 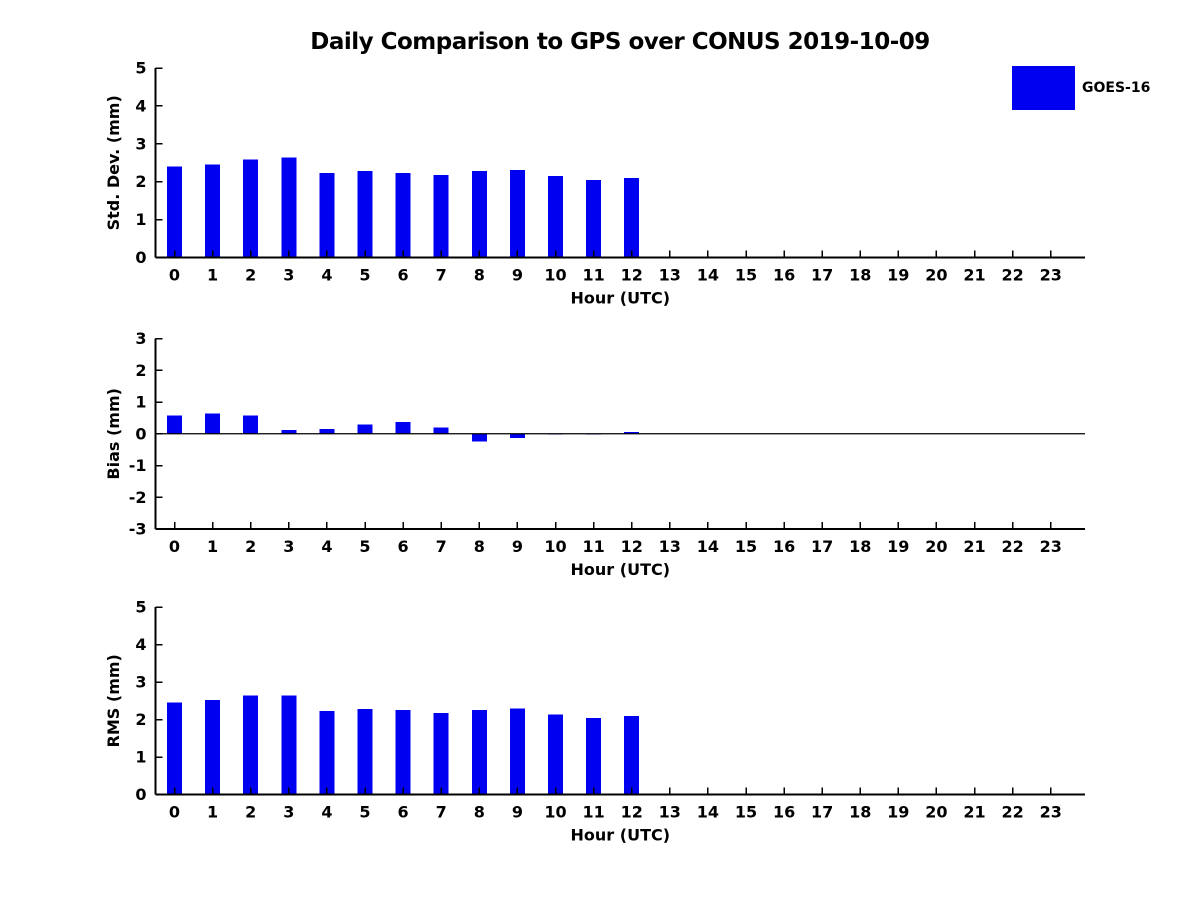 What do you see at coordinates (898, 546) in the screenshot?
I see `bias-x-tick-label-19: 19` at bounding box center [898, 546].